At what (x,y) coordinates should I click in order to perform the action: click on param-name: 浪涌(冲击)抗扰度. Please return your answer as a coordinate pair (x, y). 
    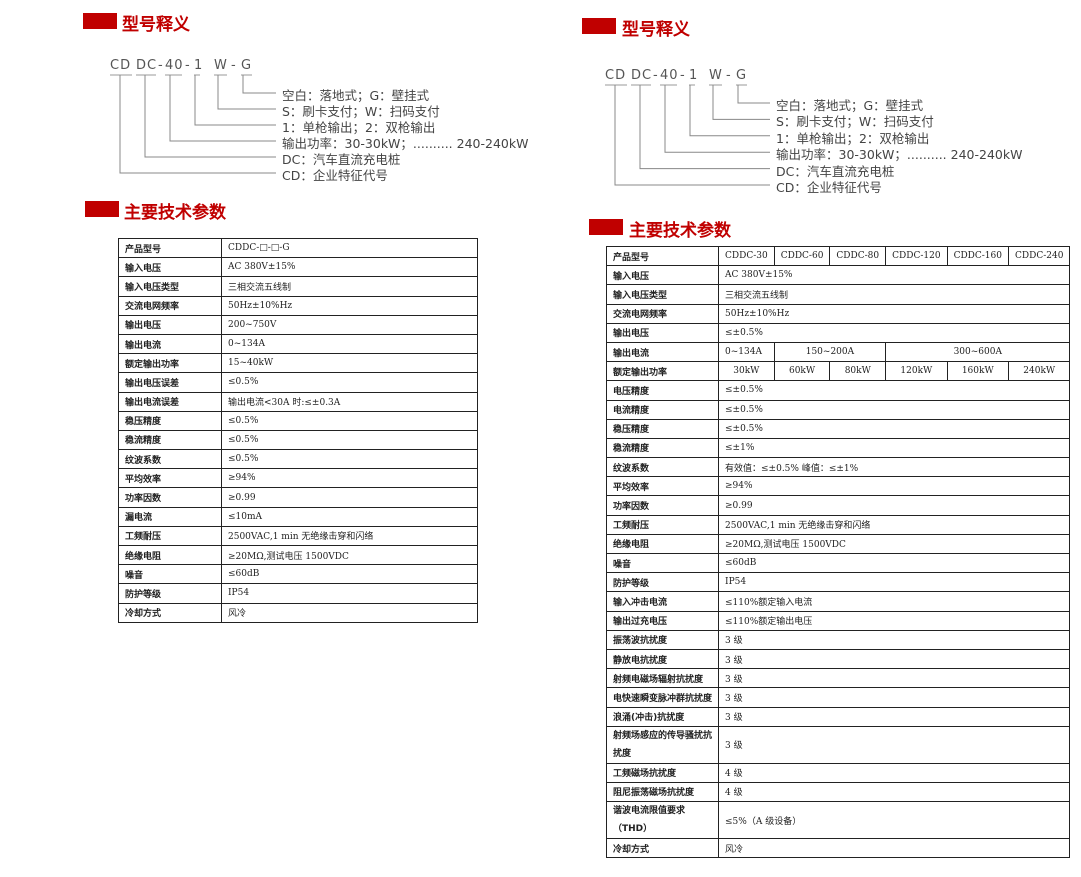
    Looking at the image, I should click on (662, 716).